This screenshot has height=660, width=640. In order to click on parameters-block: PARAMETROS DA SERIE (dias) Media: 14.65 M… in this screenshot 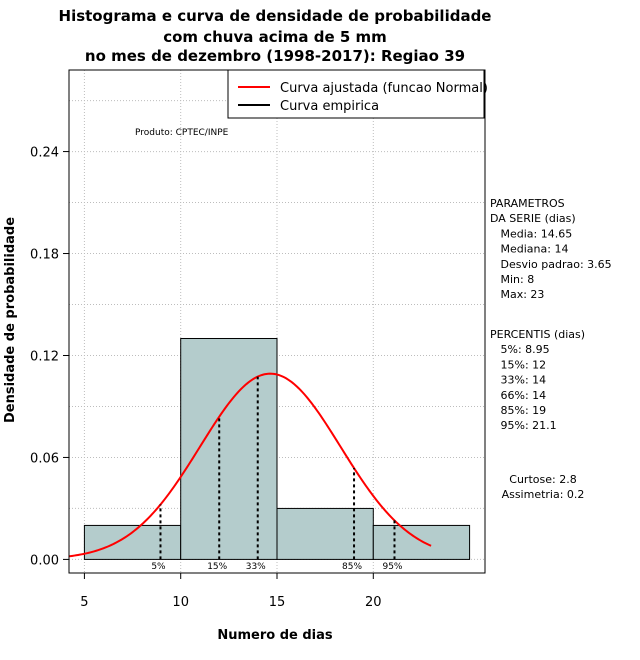, I will do `click(551, 249)`.